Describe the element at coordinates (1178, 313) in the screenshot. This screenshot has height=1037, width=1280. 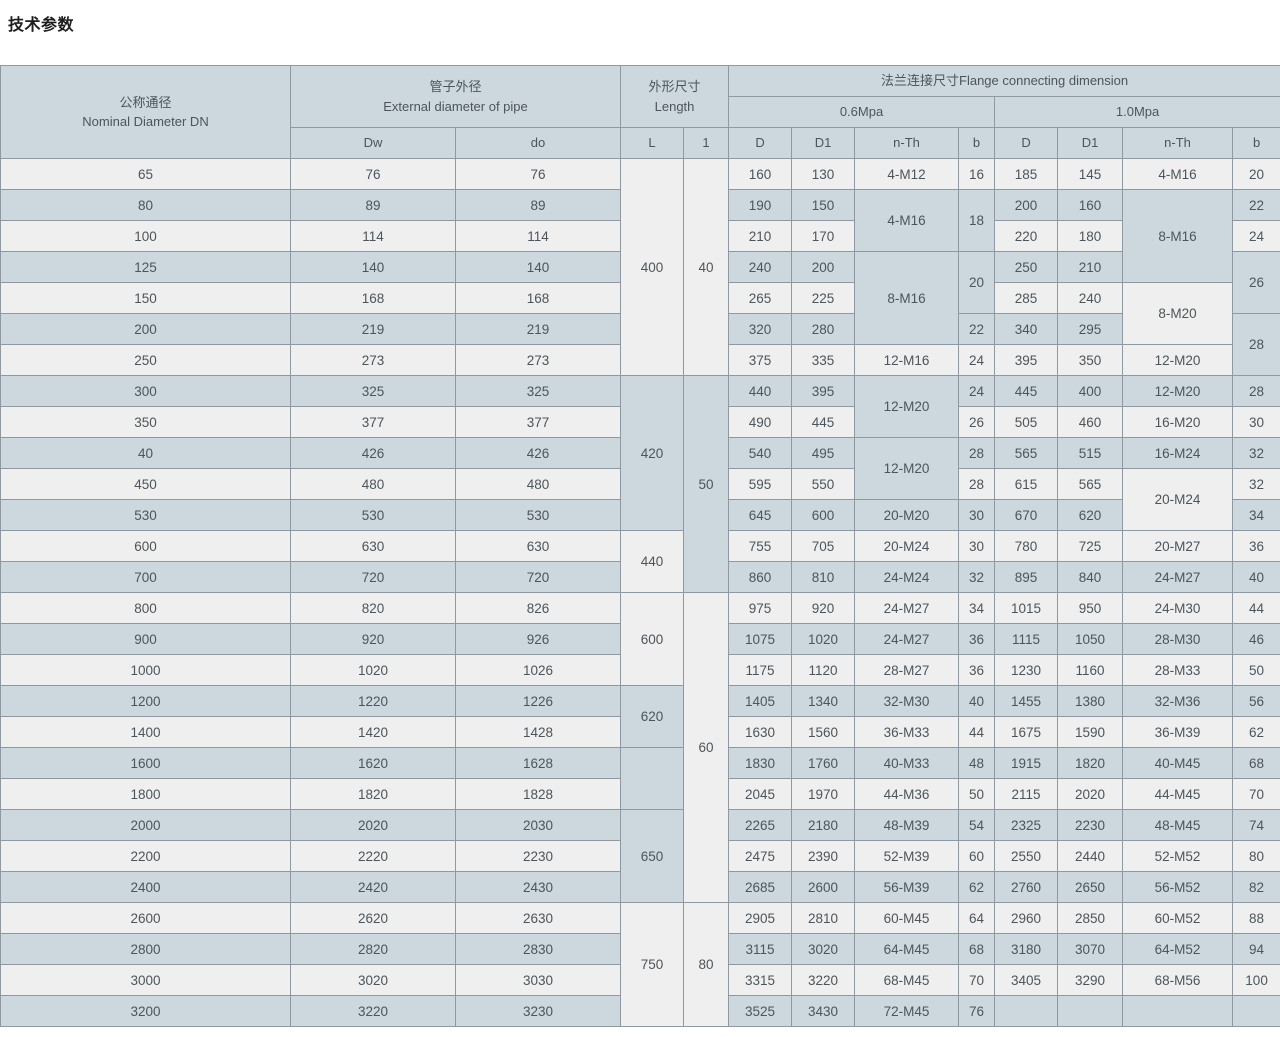
I see `table-cell: 8-M20` at that location.